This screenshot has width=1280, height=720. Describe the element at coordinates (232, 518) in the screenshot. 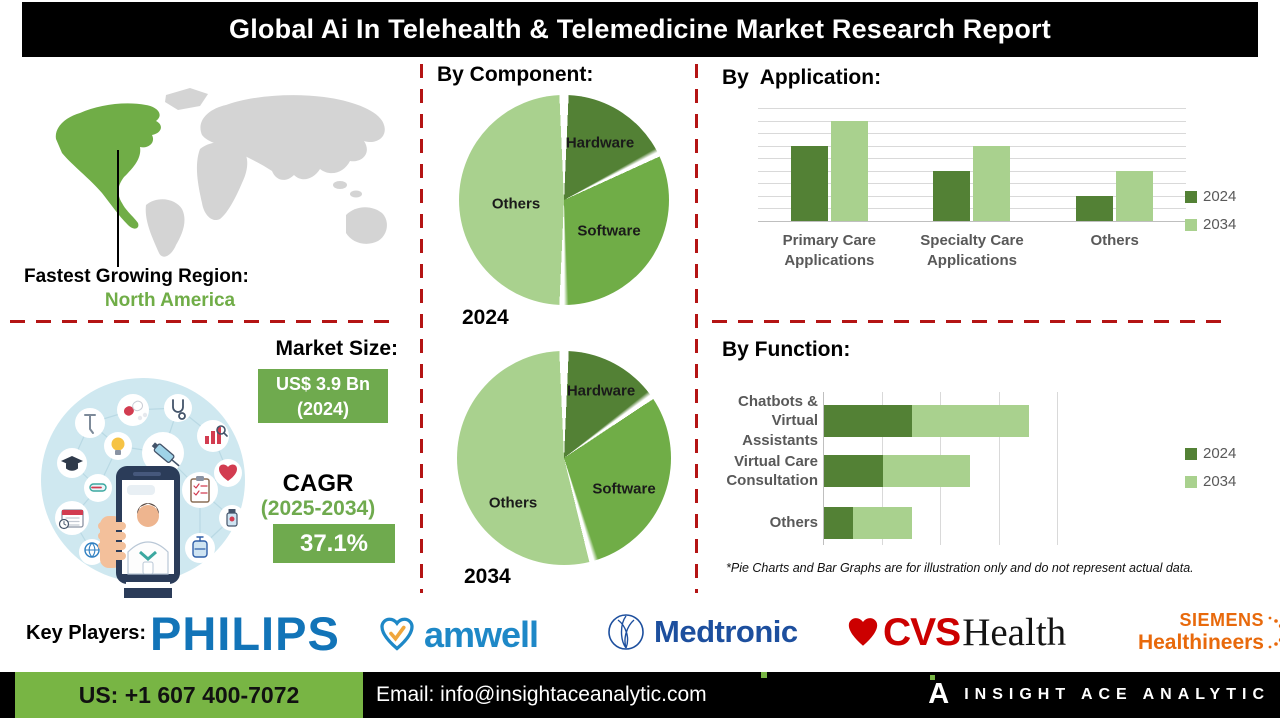

I see `medicine-bottle-icon` at that location.